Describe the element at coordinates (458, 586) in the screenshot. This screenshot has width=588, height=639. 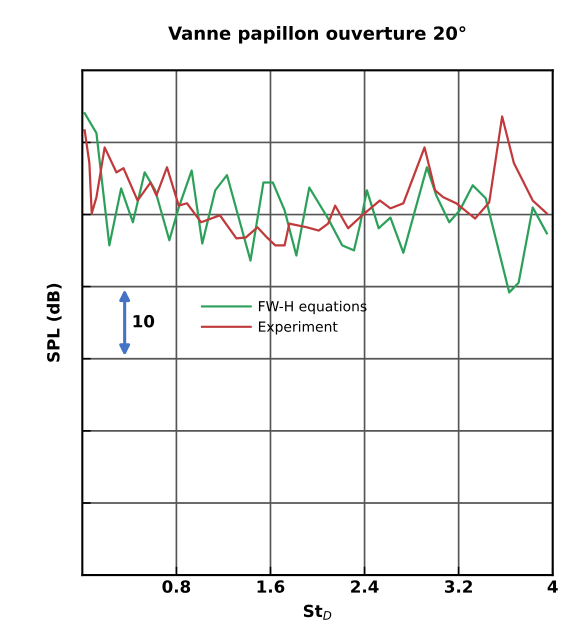
I see `x-tick-label: 3.2` at that location.